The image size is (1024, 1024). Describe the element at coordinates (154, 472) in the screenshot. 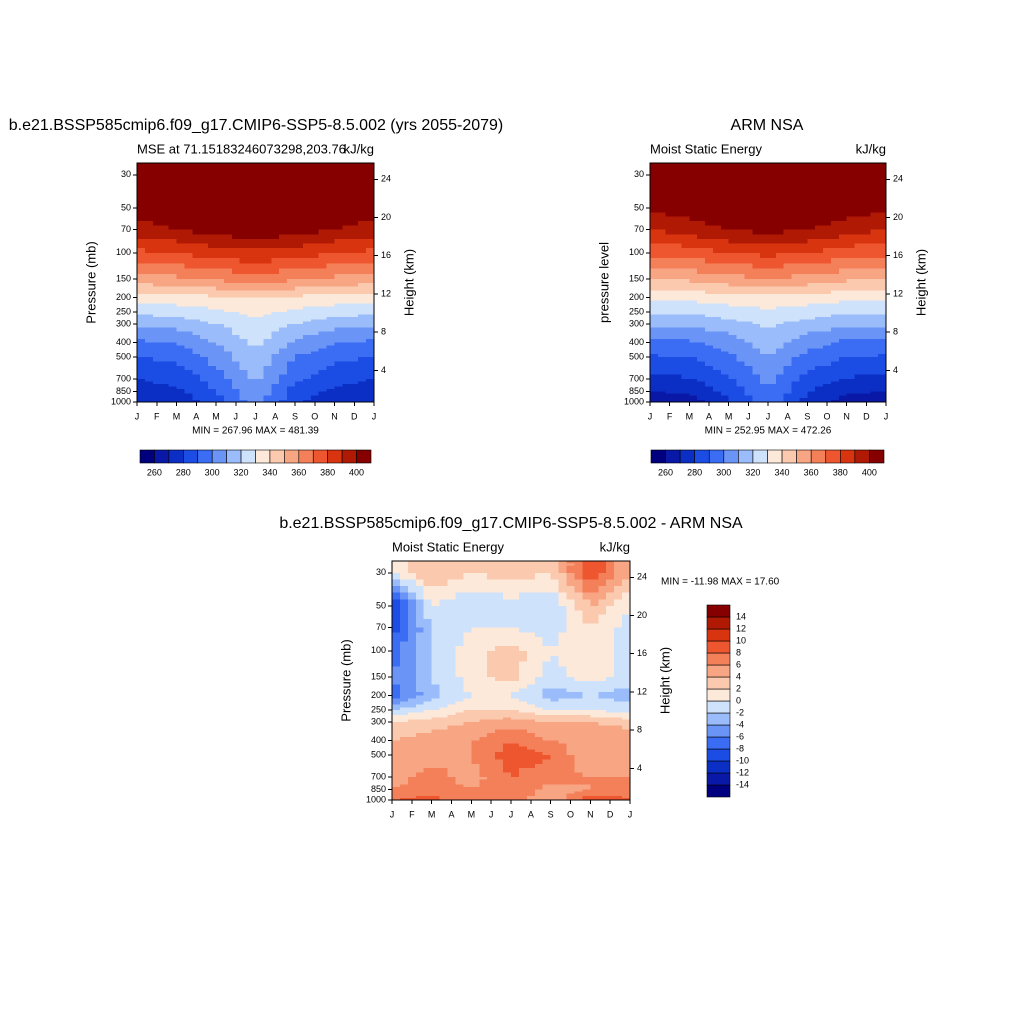

I see `colorbar-label: 260` at that location.